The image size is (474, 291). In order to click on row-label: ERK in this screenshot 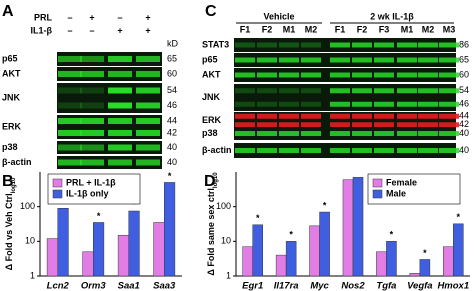, I will do `click(212, 120)`.